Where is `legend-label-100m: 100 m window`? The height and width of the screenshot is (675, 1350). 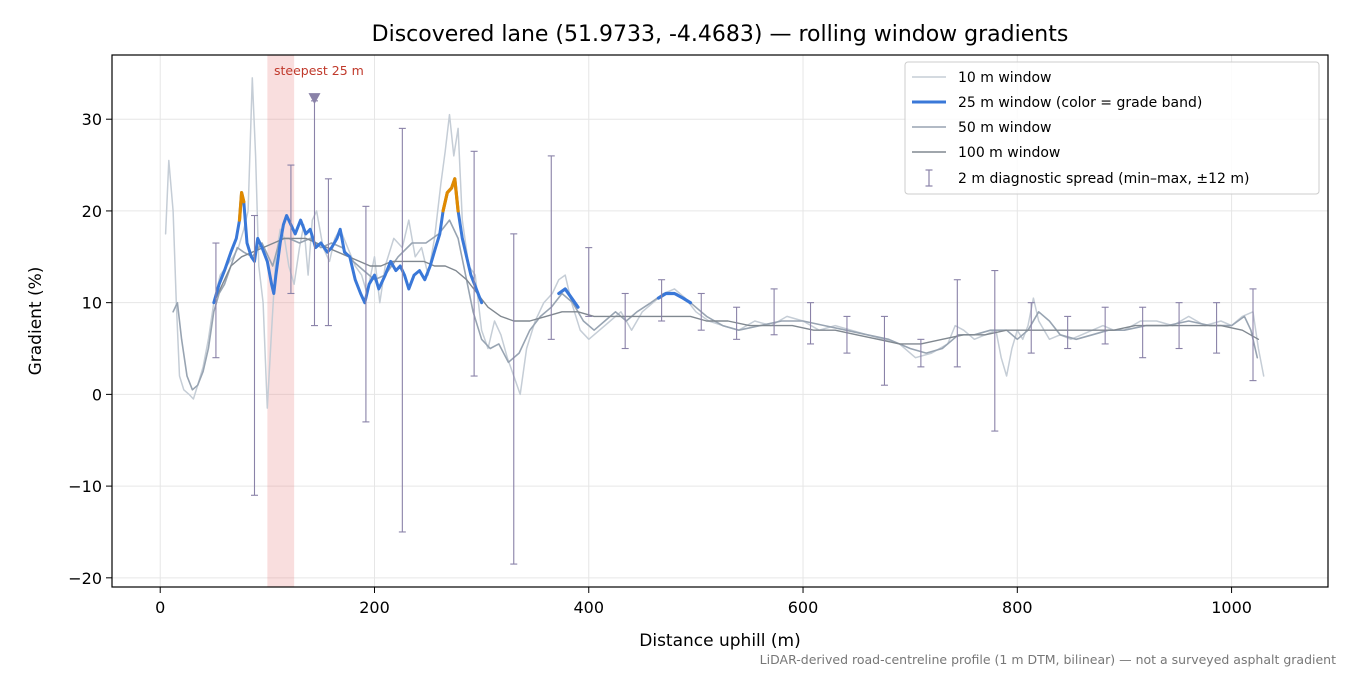 legend-label-100m: 100 m window is located at coordinates (1009, 153).